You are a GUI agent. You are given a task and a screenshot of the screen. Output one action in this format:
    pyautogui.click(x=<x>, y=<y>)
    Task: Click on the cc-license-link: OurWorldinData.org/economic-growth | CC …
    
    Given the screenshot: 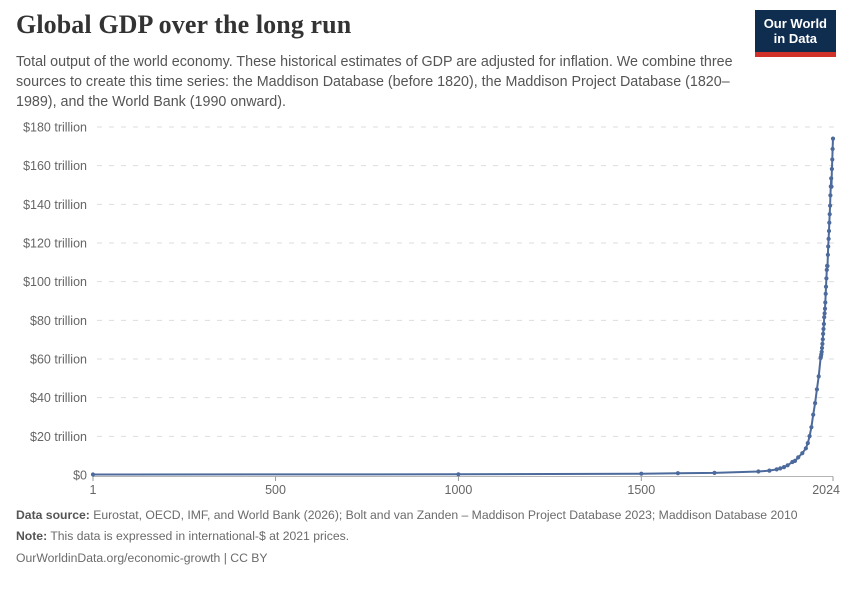 What is the action you would take?
    pyautogui.click(x=142, y=558)
    